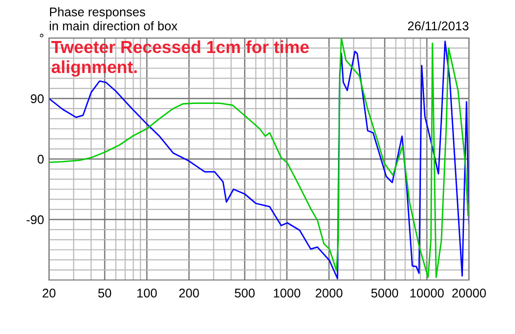  I want to click on chart-title: Phase responses, so click(98, 13).